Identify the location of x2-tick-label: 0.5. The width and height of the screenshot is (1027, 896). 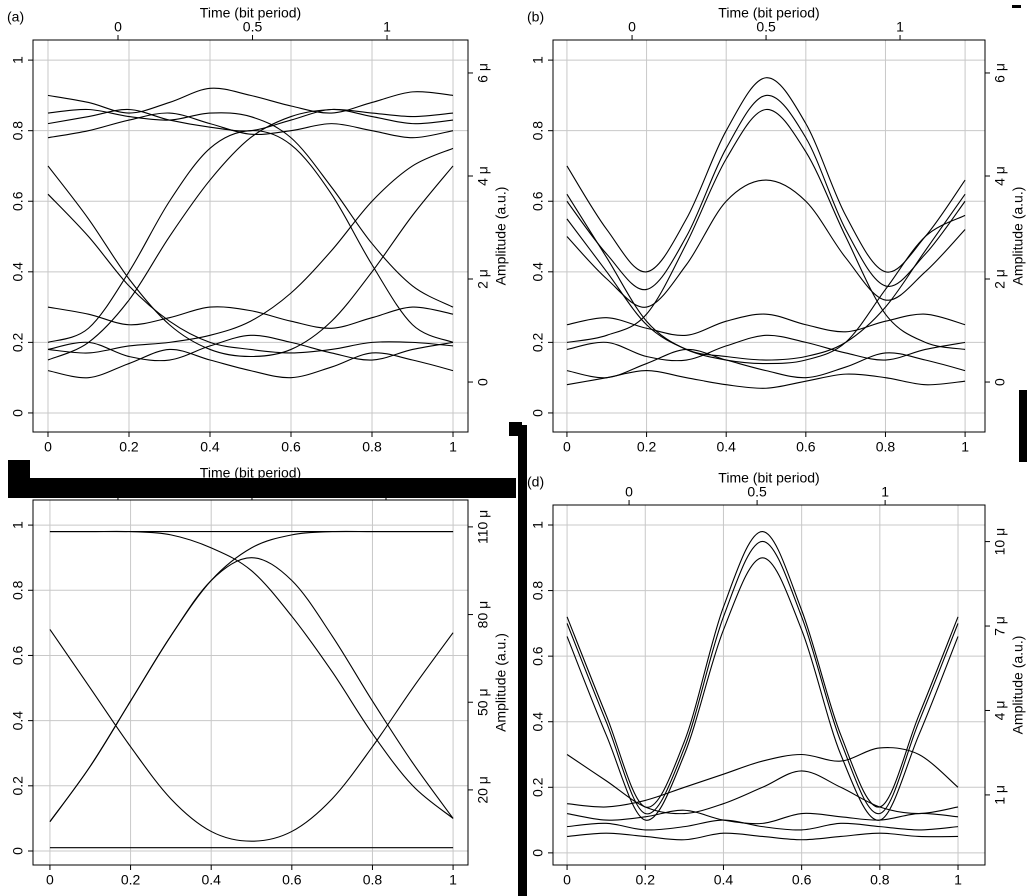
(766, 27).